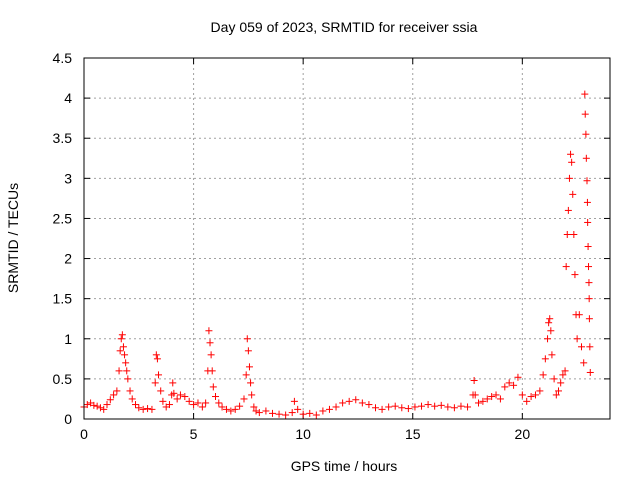 The height and width of the screenshot is (480, 640). What do you see at coordinates (84, 434) in the screenshot?
I see `x-tick-label: 0` at bounding box center [84, 434].